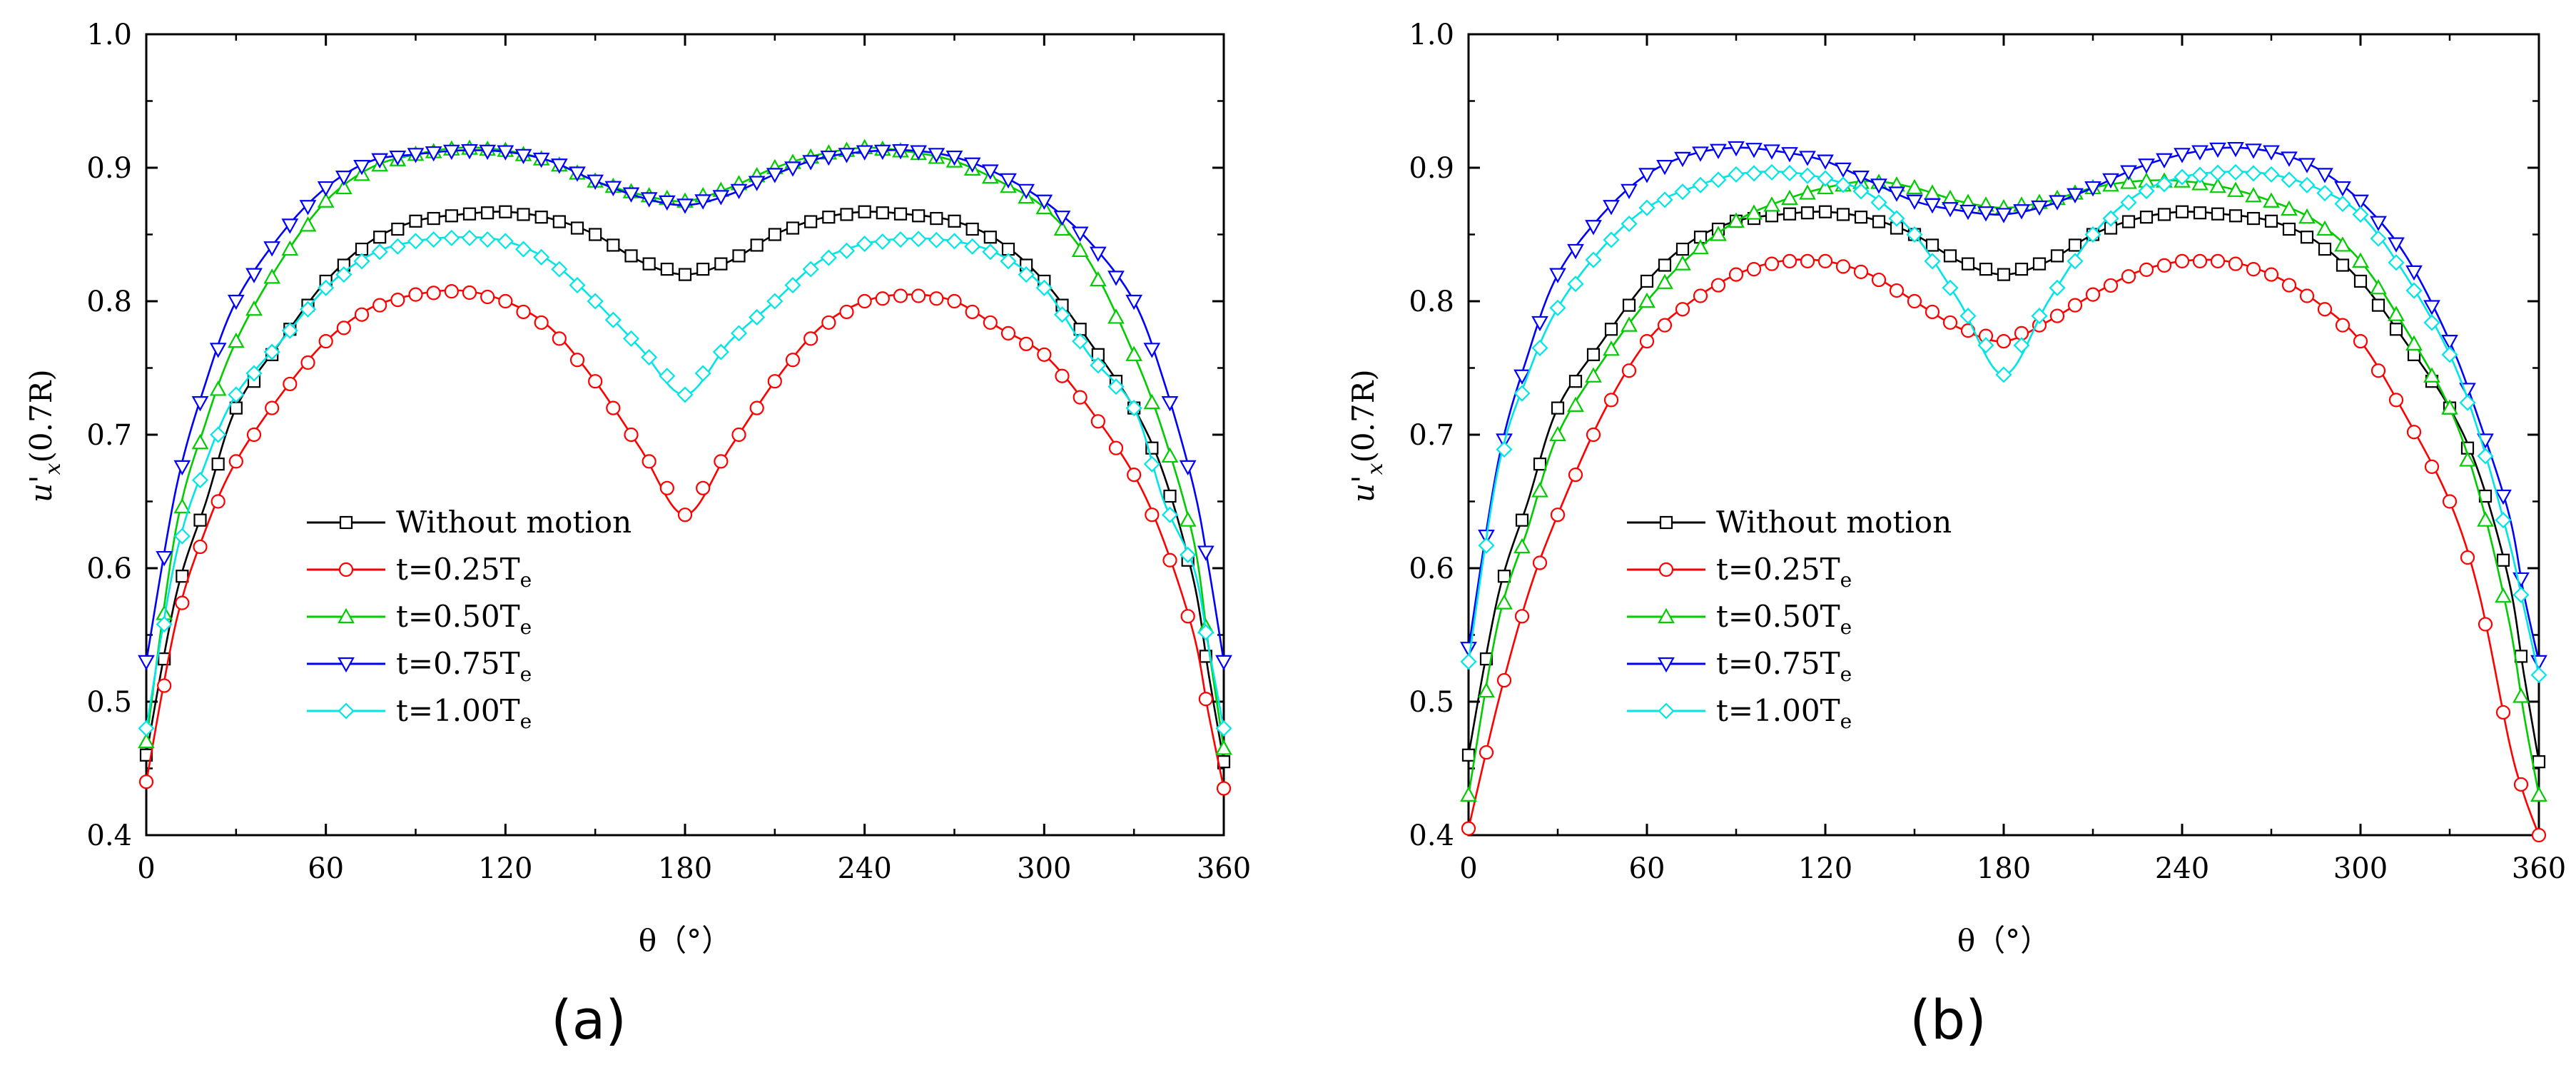 This screenshot has width=2576, height=1070. Describe the element at coordinates (2539, 868) in the screenshot. I see `x-tick-label: 360` at that location.